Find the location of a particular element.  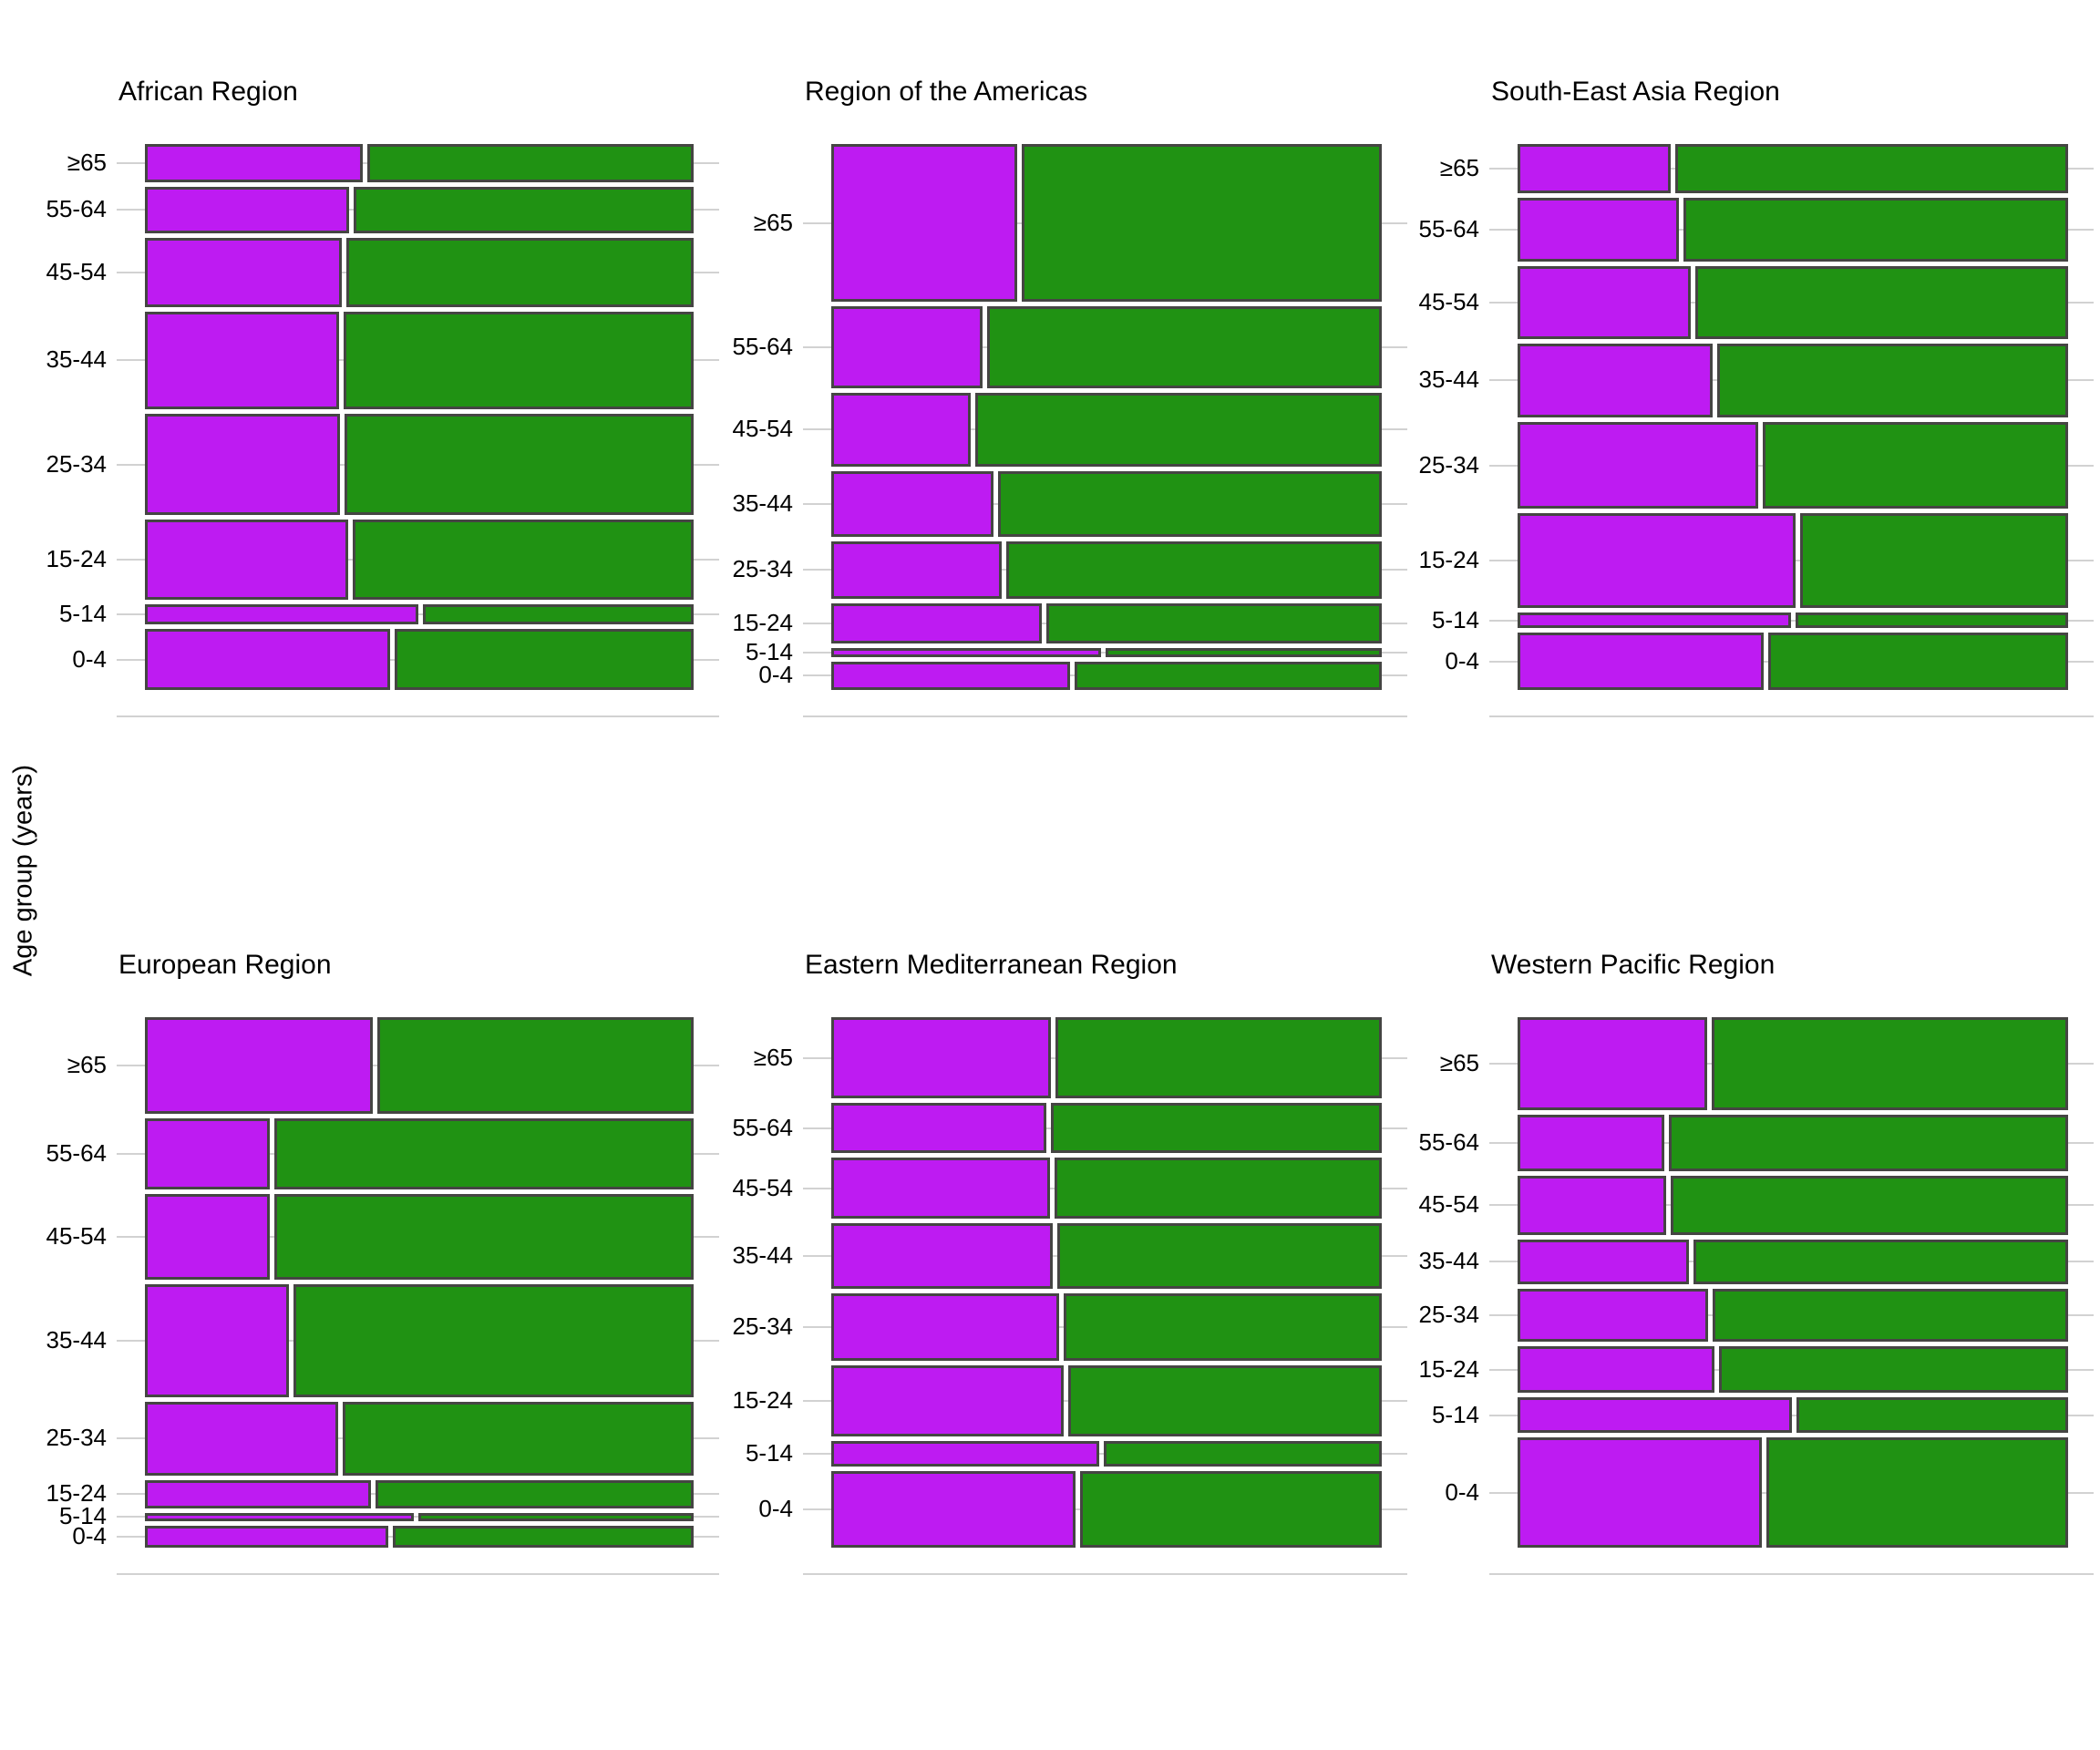

y-axis-title: Age group (years) is located at coordinates (23, 871).